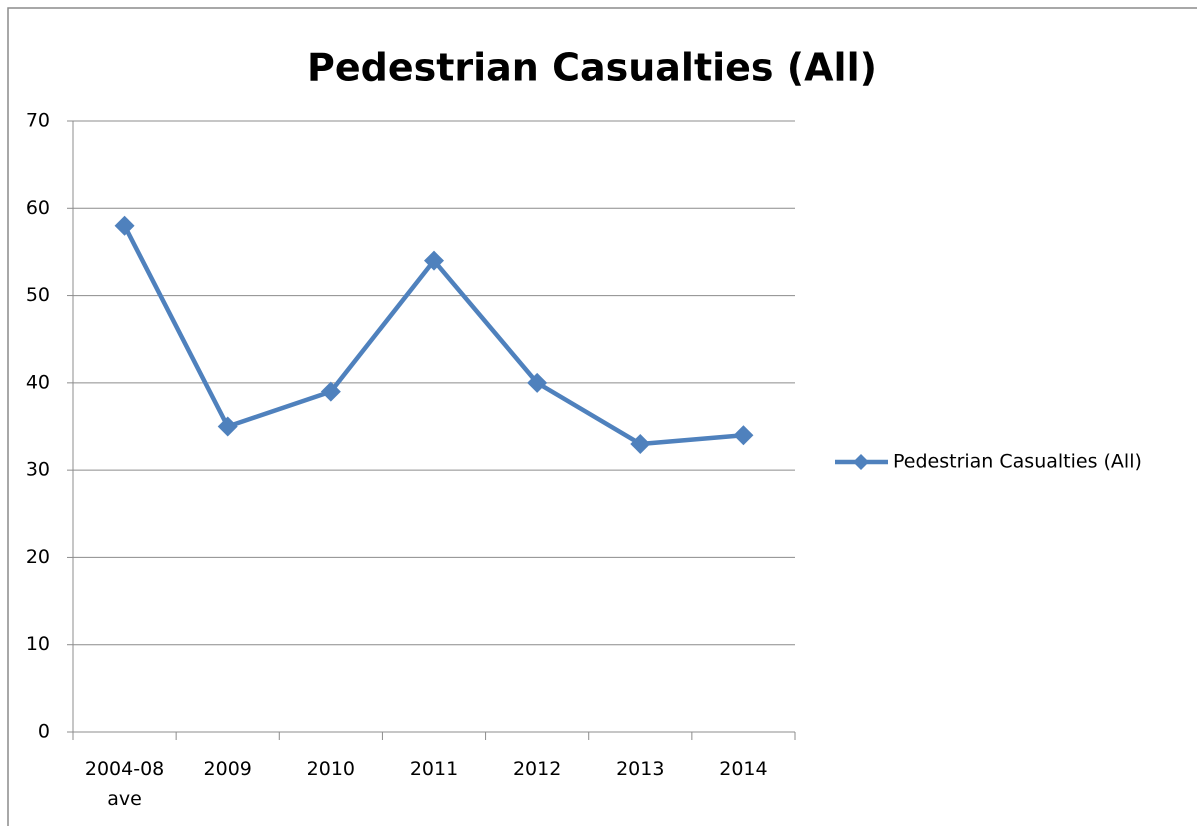 The width and height of the screenshot is (1197, 826). I want to click on x-tick-label: 2014, so click(743, 769).